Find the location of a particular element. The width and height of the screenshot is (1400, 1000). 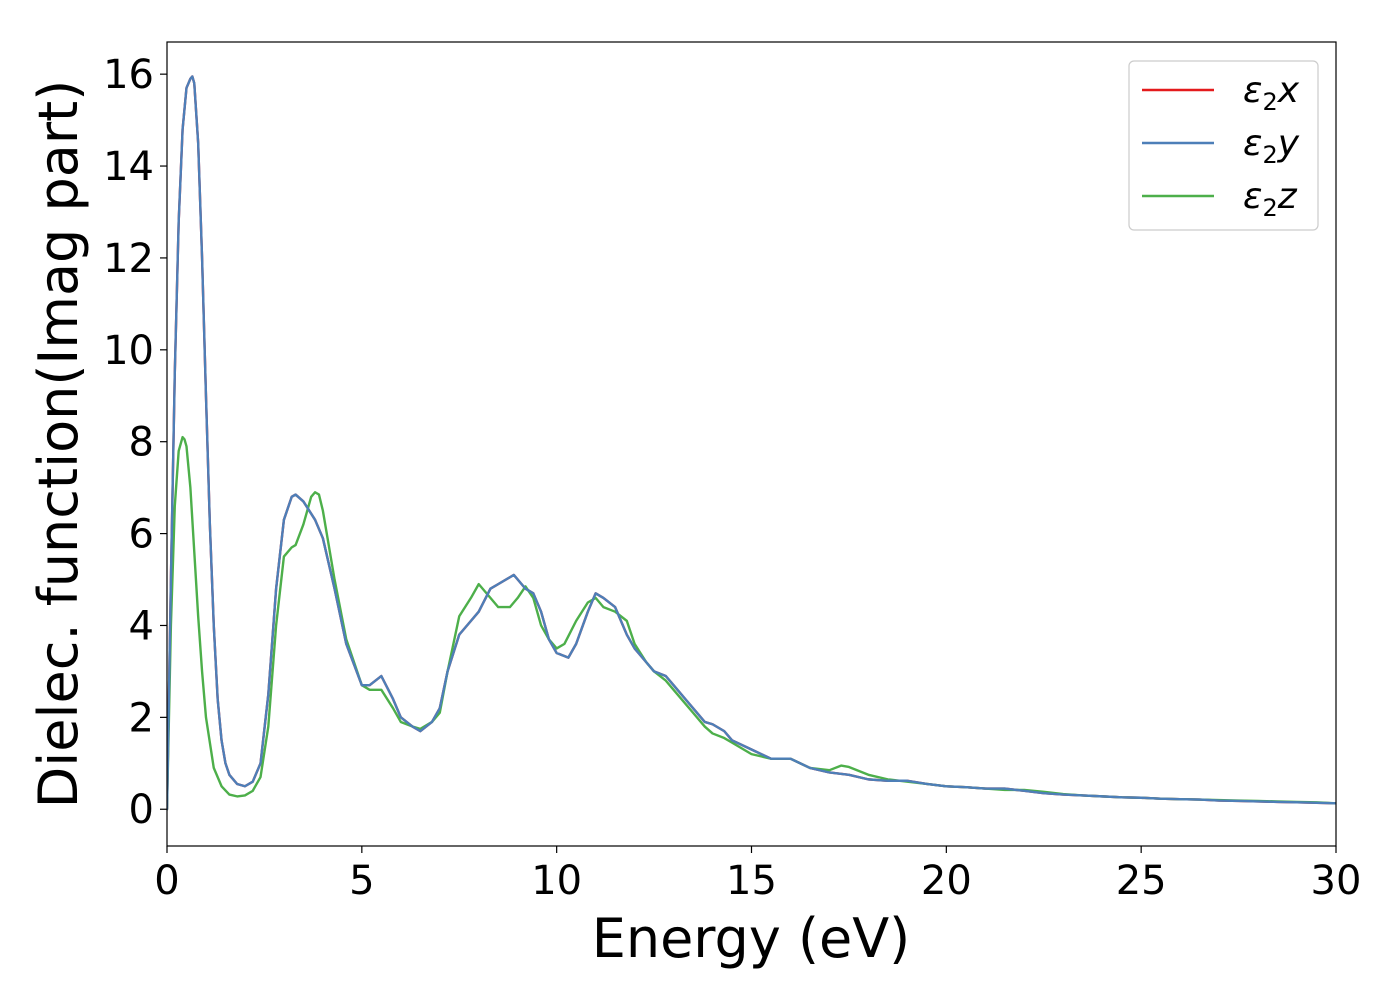

legend: ε2x ε2y ε2z is located at coordinates (1223, 145).